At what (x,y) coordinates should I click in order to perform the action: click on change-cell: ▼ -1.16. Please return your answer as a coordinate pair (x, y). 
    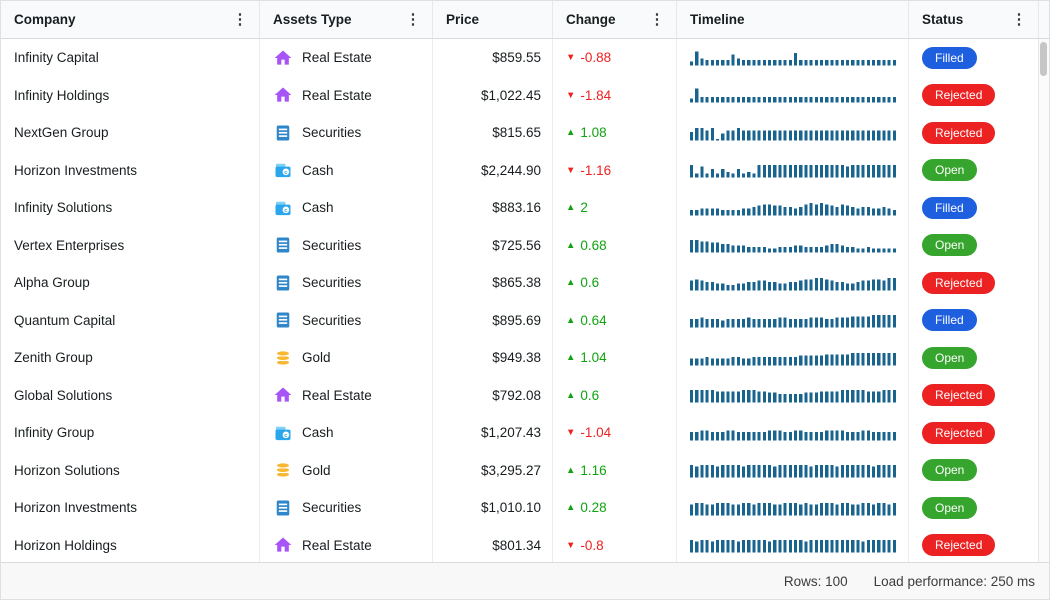
    Looking at the image, I should click on (615, 170).